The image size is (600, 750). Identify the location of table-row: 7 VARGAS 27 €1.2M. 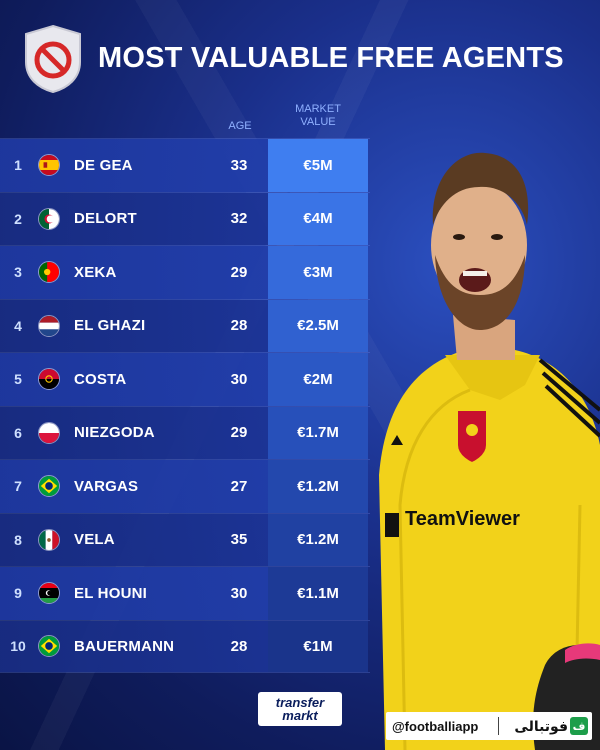
(185, 486).